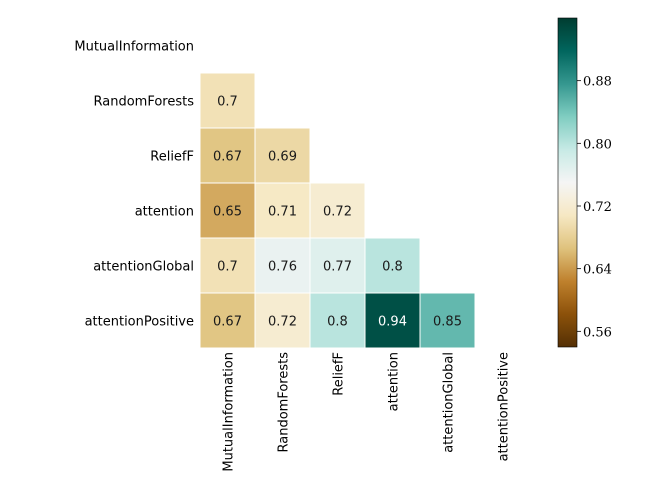 This screenshot has width=664, height=491. I want to click on column-label-attention: attention, so click(394, 381).